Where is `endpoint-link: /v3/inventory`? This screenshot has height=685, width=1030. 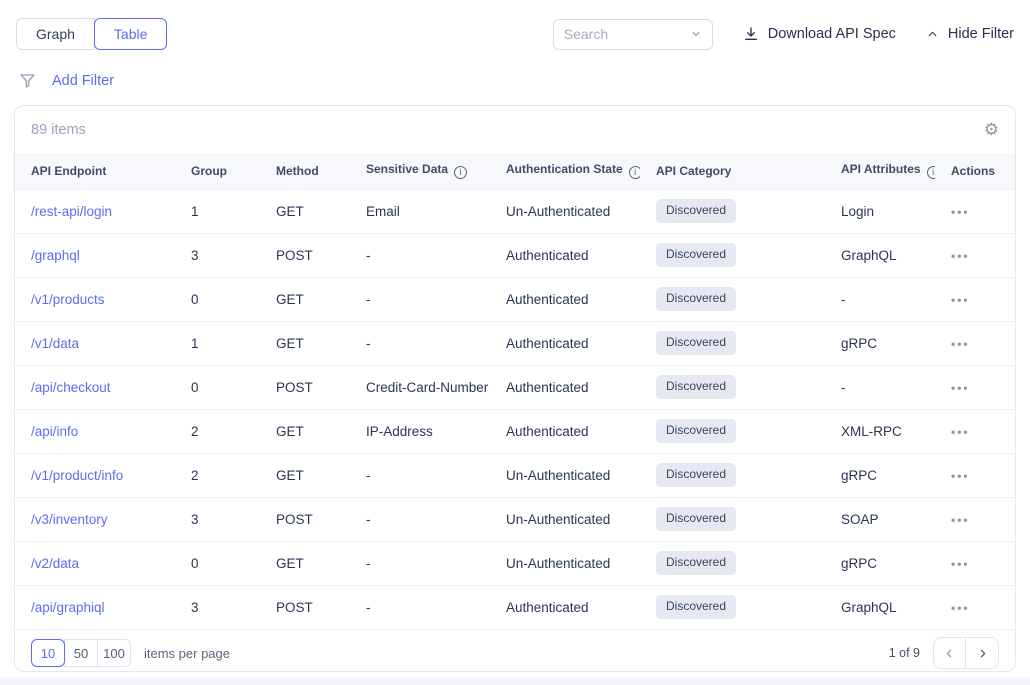
endpoint-link: /v3/inventory is located at coordinates (69, 519).